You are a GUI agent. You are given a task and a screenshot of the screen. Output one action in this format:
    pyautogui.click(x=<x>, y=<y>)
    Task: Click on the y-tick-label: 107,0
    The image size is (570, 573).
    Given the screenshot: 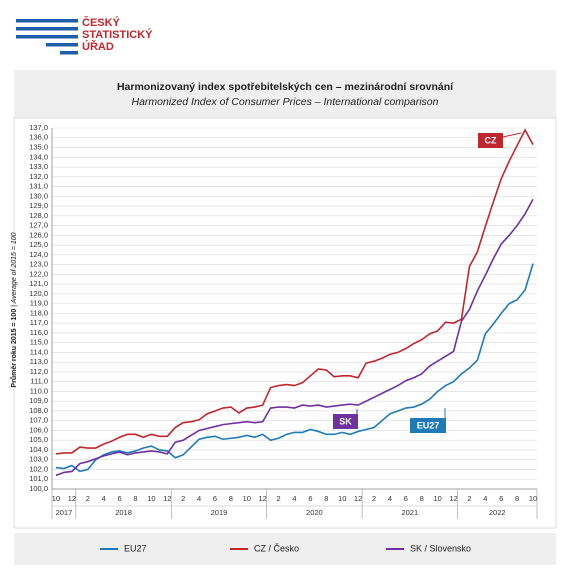 What is the action you would take?
    pyautogui.click(x=38, y=420)
    